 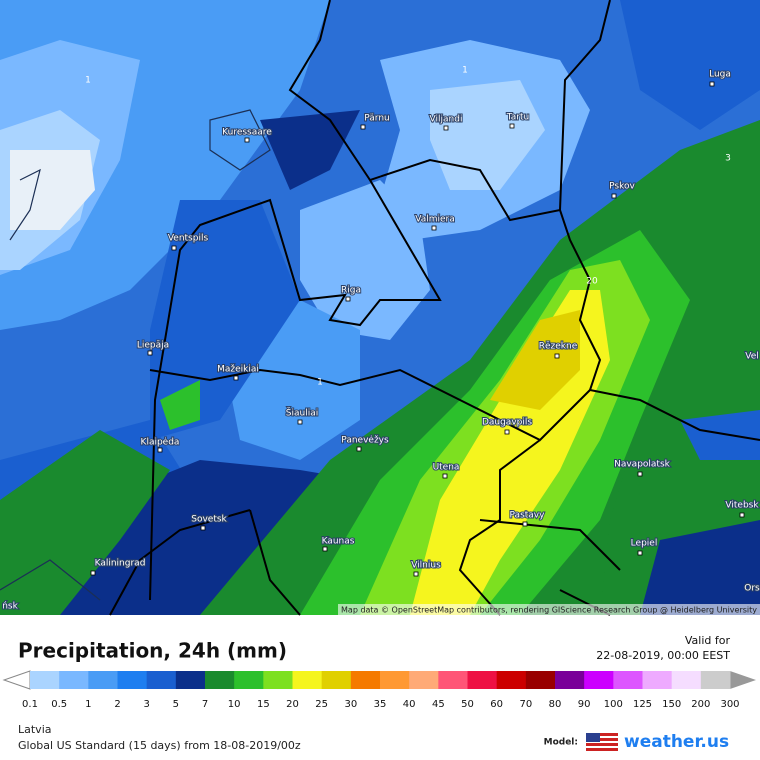 What do you see at coordinates (584, 704) in the screenshot?
I see `legend-value: 90` at bounding box center [584, 704].